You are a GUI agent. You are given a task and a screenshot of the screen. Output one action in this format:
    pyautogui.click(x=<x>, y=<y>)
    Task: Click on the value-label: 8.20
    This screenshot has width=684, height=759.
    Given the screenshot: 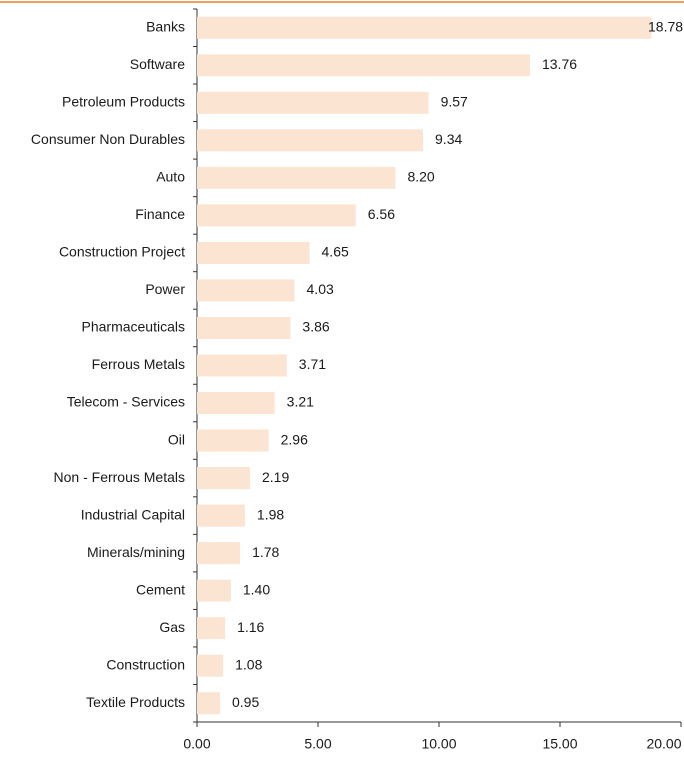 What is the action you would take?
    pyautogui.click(x=420, y=177)
    